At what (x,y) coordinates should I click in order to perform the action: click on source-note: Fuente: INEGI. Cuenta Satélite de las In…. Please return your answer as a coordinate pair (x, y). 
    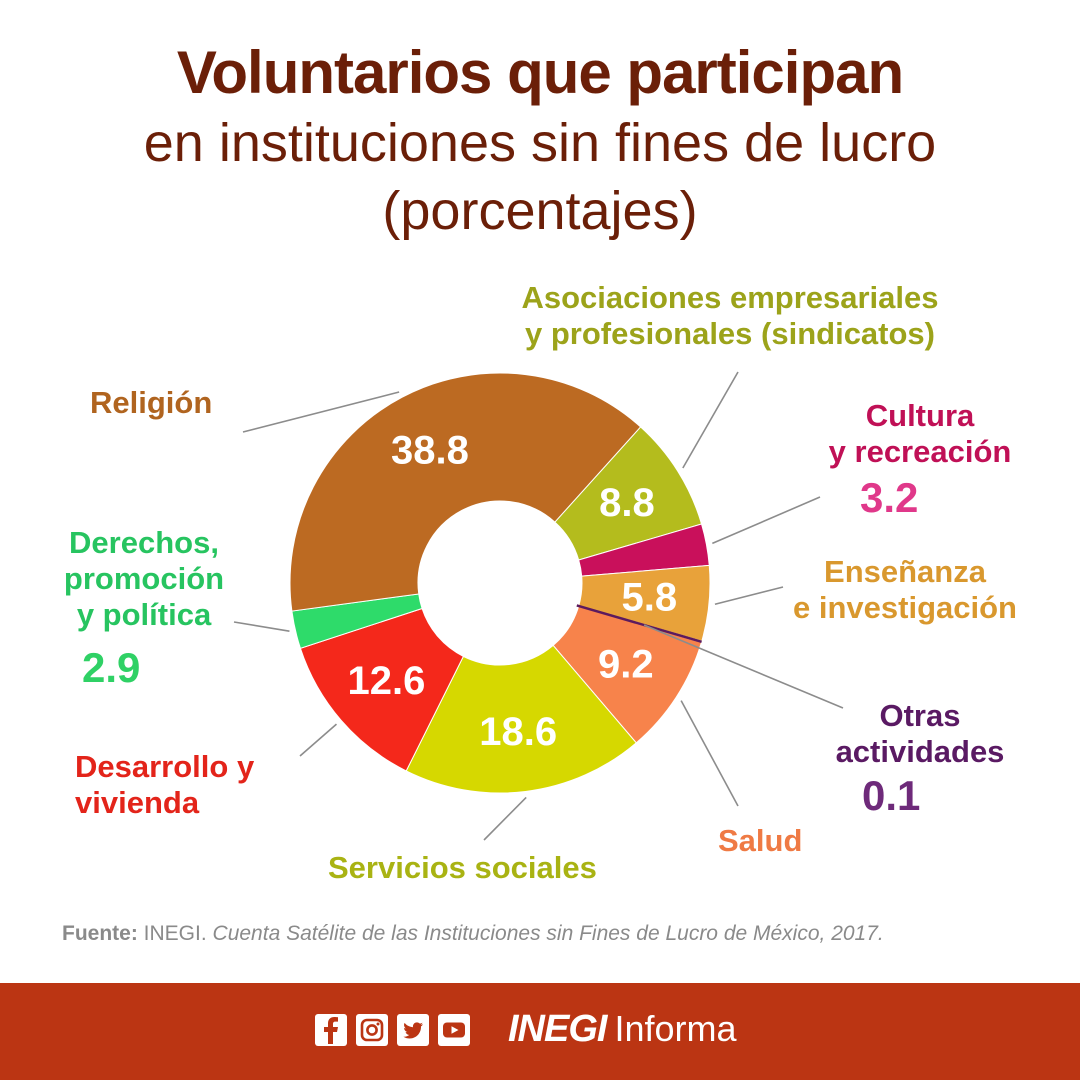
    Looking at the image, I should click on (473, 934).